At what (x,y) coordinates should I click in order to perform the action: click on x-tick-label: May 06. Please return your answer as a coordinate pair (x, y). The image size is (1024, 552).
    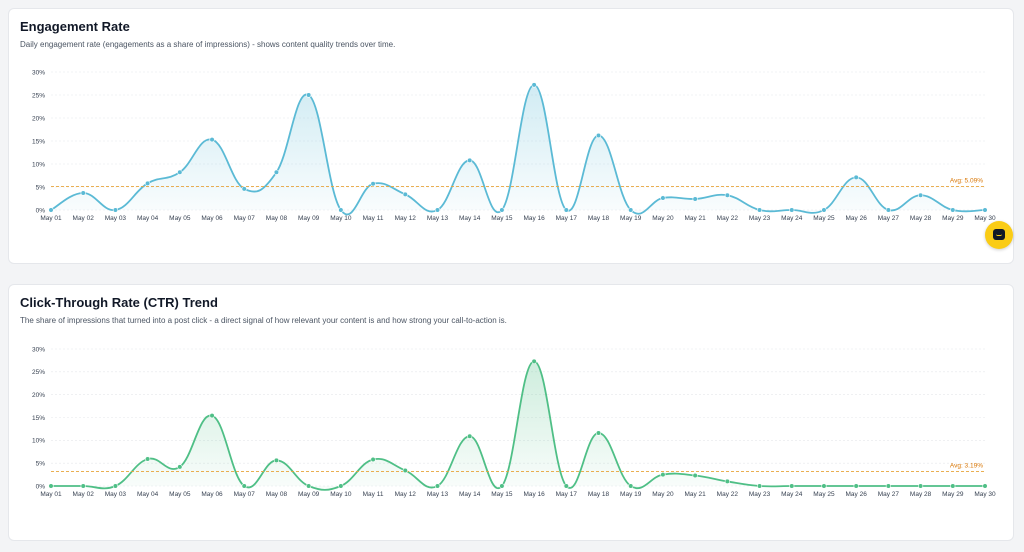
    Looking at the image, I should click on (212, 218).